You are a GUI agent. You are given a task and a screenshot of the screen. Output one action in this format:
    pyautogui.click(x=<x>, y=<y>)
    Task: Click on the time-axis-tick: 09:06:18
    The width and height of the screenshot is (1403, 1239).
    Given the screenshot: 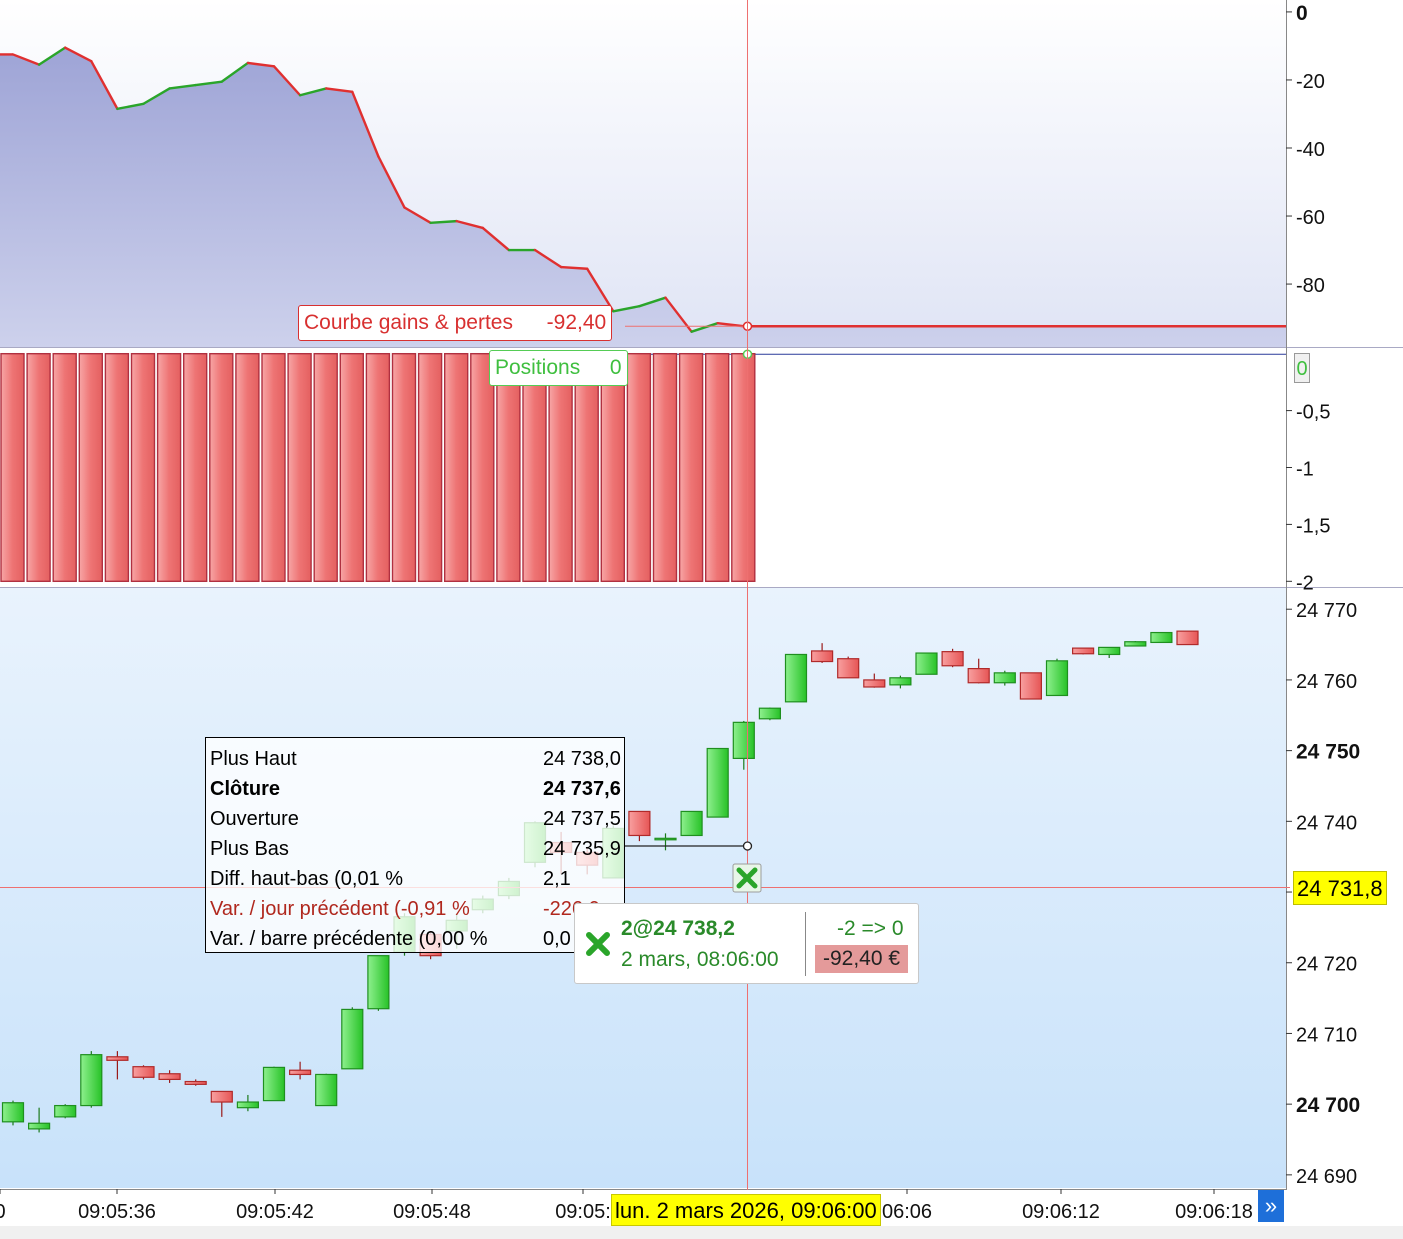 What is the action you would take?
    pyautogui.click(x=1214, y=1212)
    